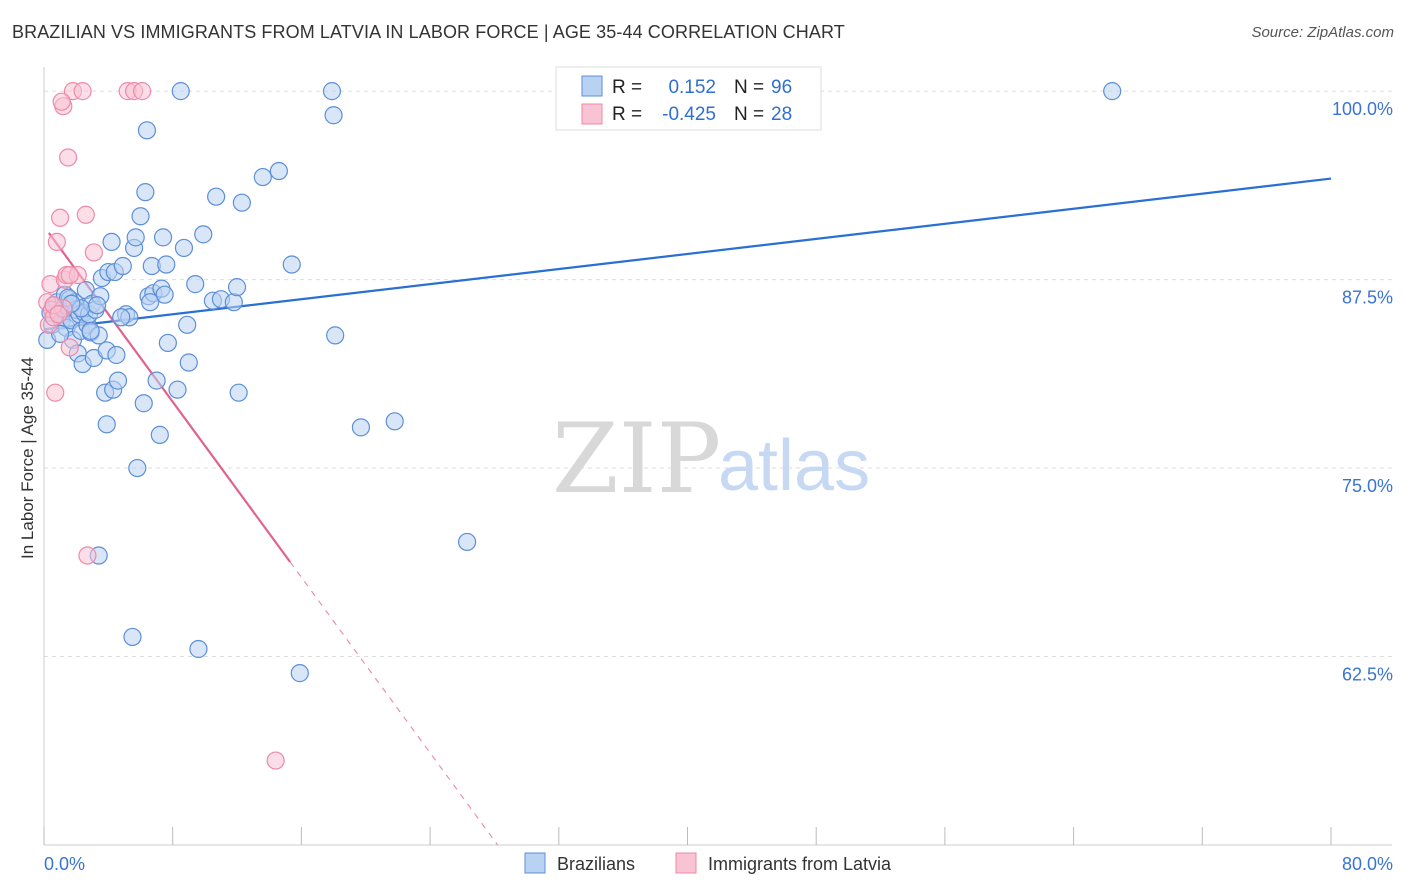 The height and width of the screenshot is (892, 1406). I want to click on y-tick-label: 62.5%, so click(1367, 675).